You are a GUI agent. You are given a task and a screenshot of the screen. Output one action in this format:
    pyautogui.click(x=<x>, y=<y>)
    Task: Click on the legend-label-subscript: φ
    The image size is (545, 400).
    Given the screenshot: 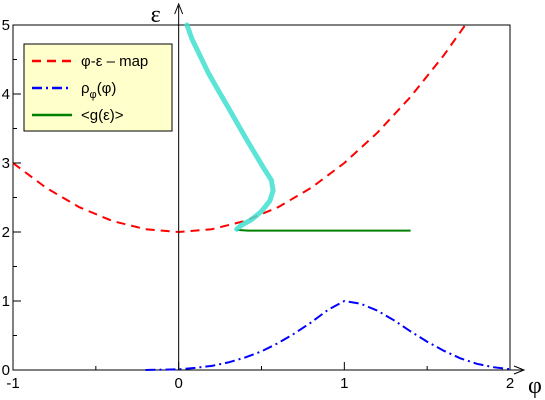 What is the action you would take?
    pyautogui.click(x=93, y=95)
    